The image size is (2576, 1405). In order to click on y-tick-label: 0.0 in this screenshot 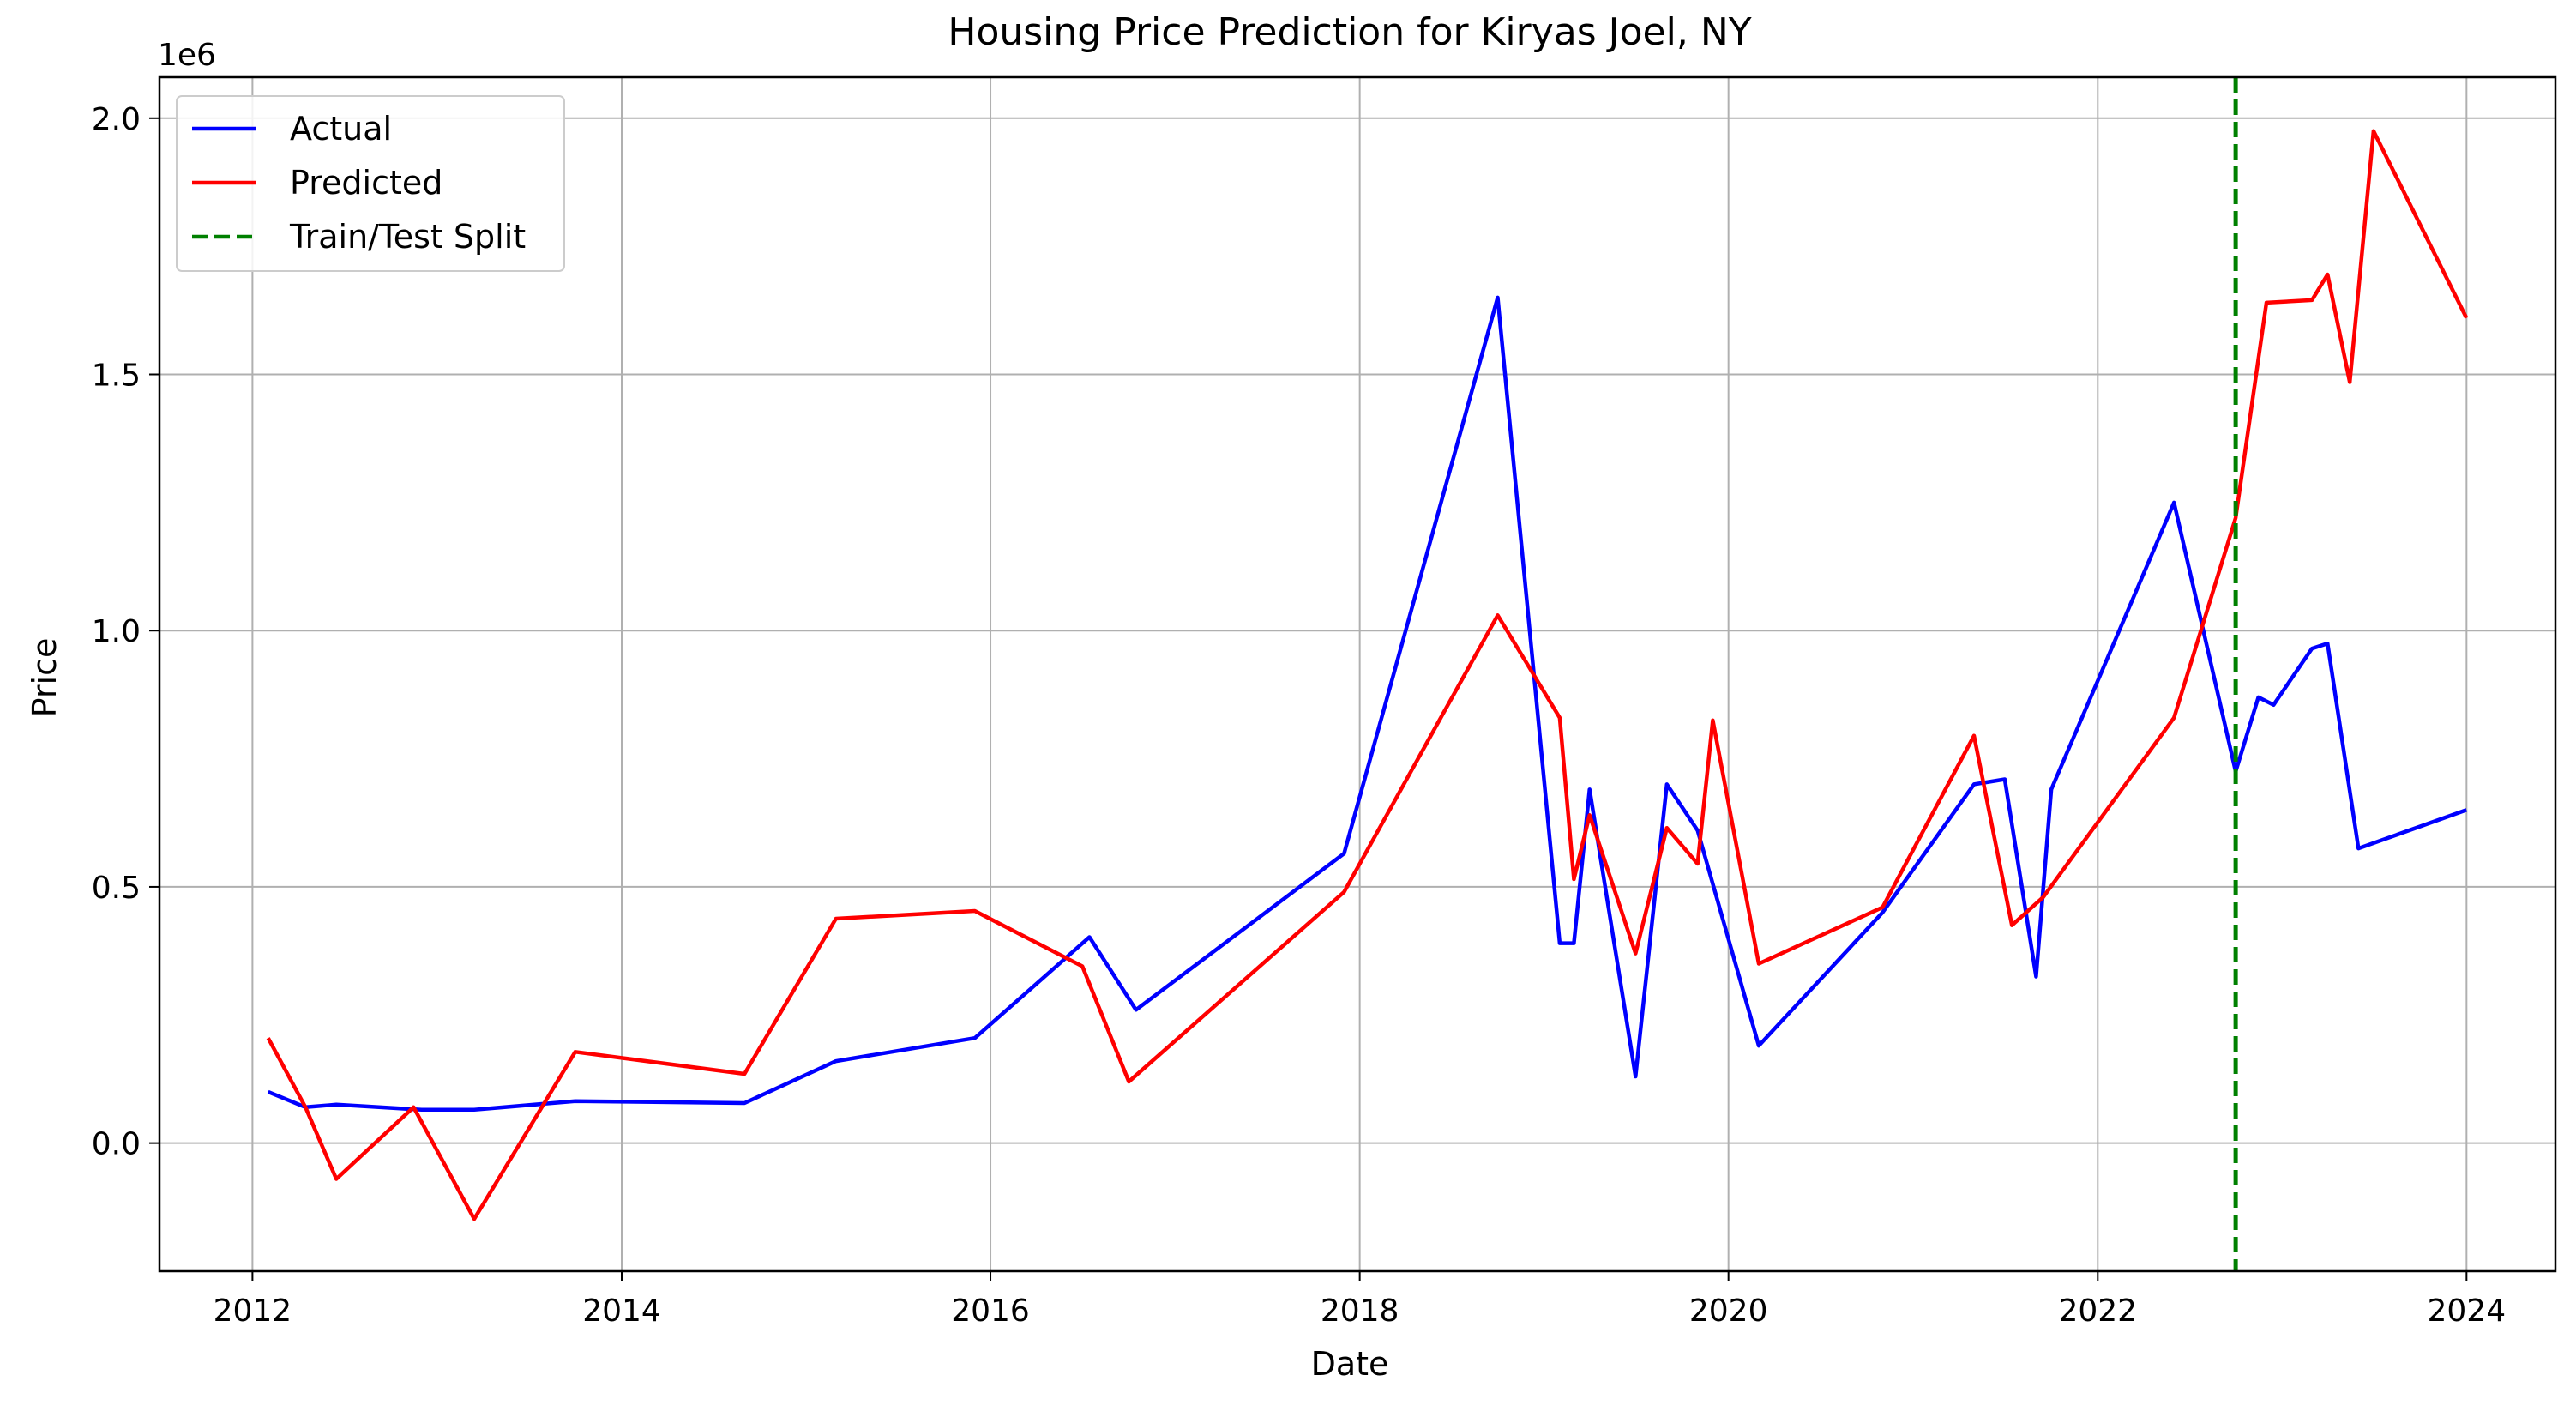, I will do `click(117, 1144)`.